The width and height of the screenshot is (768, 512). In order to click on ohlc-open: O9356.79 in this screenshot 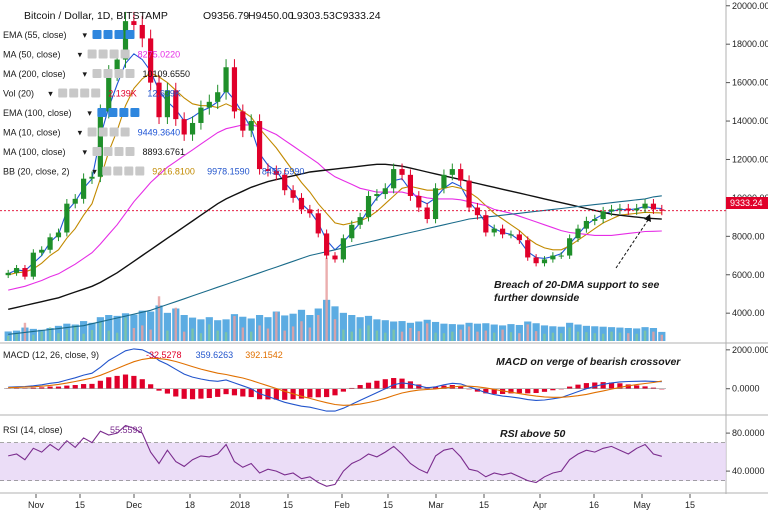, I will do `click(226, 16)`.